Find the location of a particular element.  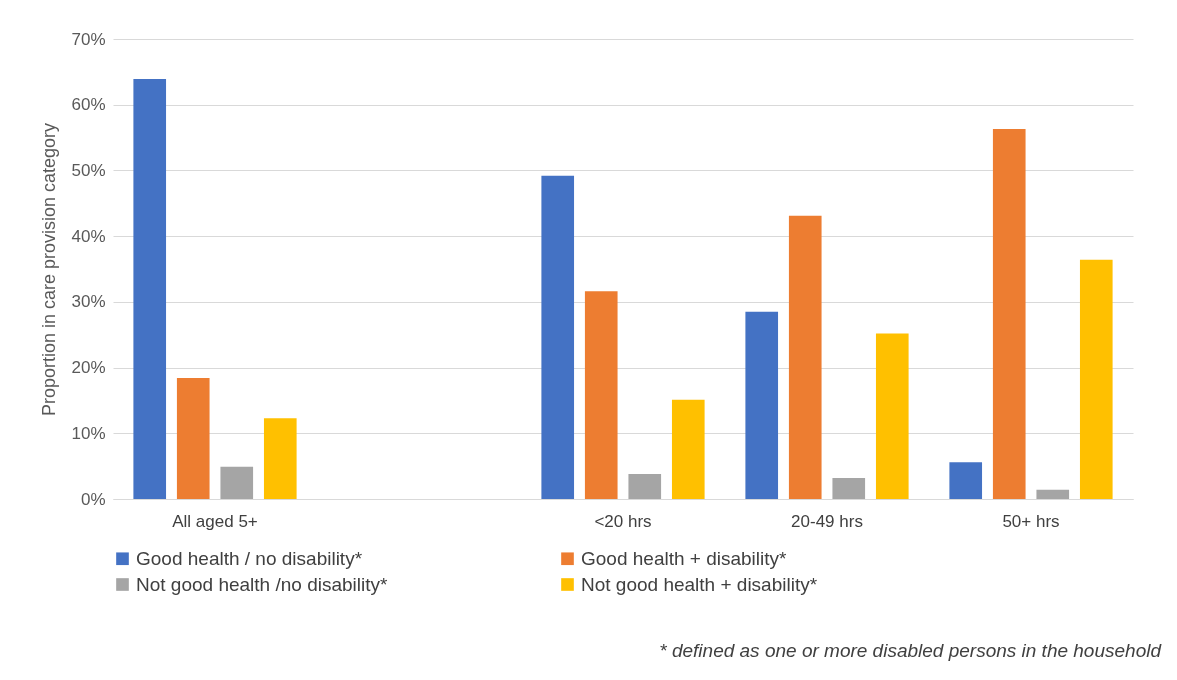

y-tick-label: 40% is located at coordinates (88, 236).